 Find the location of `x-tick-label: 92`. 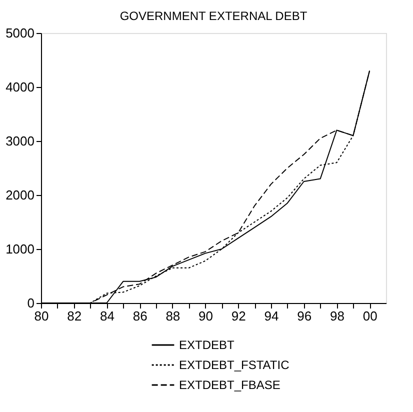

x-tick-label: 92 is located at coordinates (238, 316).